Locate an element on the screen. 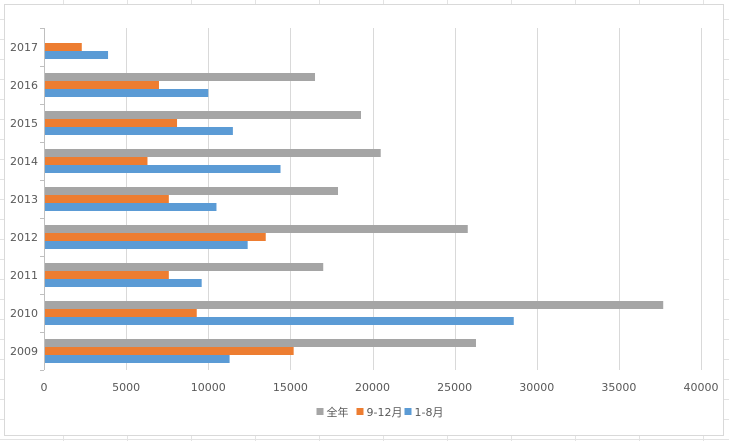  y-tick-label: 2009 is located at coordinates (24, 351).